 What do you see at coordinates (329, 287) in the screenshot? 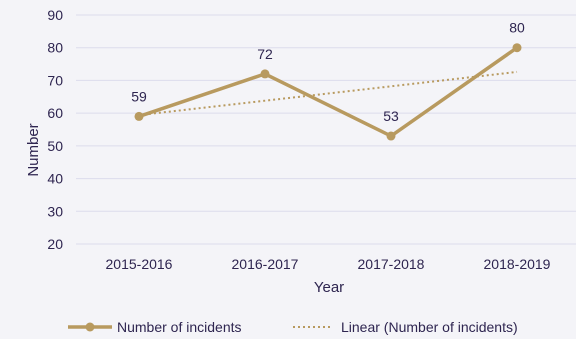
I see `x-axis-title: Year` at bounding box center [329, 287].